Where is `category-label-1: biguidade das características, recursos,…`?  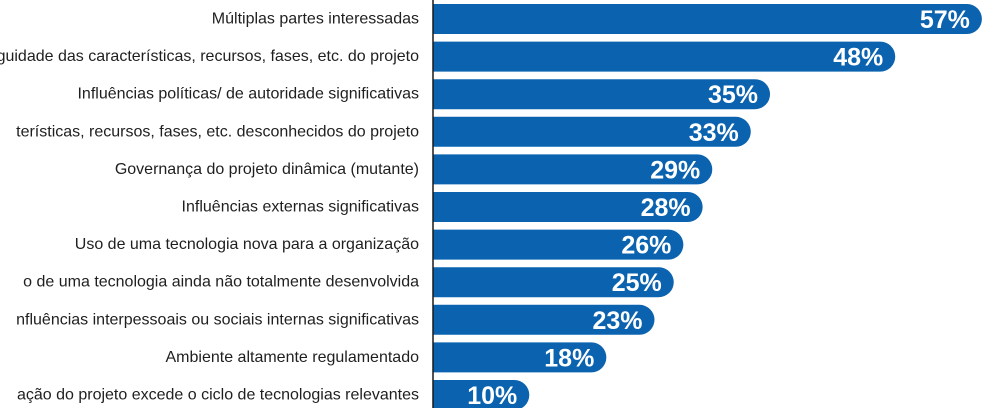 category-label-1: biguidade das características, recursos,… is located at coordinates (209, 56).